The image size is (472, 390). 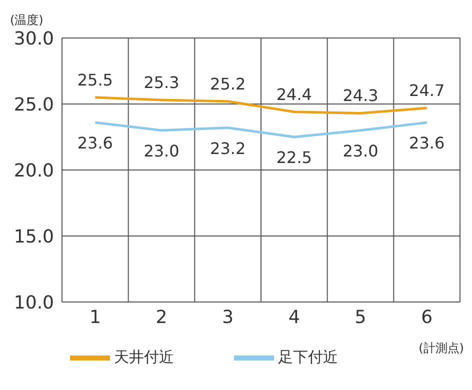 What do you see at coordinates (308, 357) in the screenshot?
I see `legend-label: 足下付近` at bounding box center [308, 357].